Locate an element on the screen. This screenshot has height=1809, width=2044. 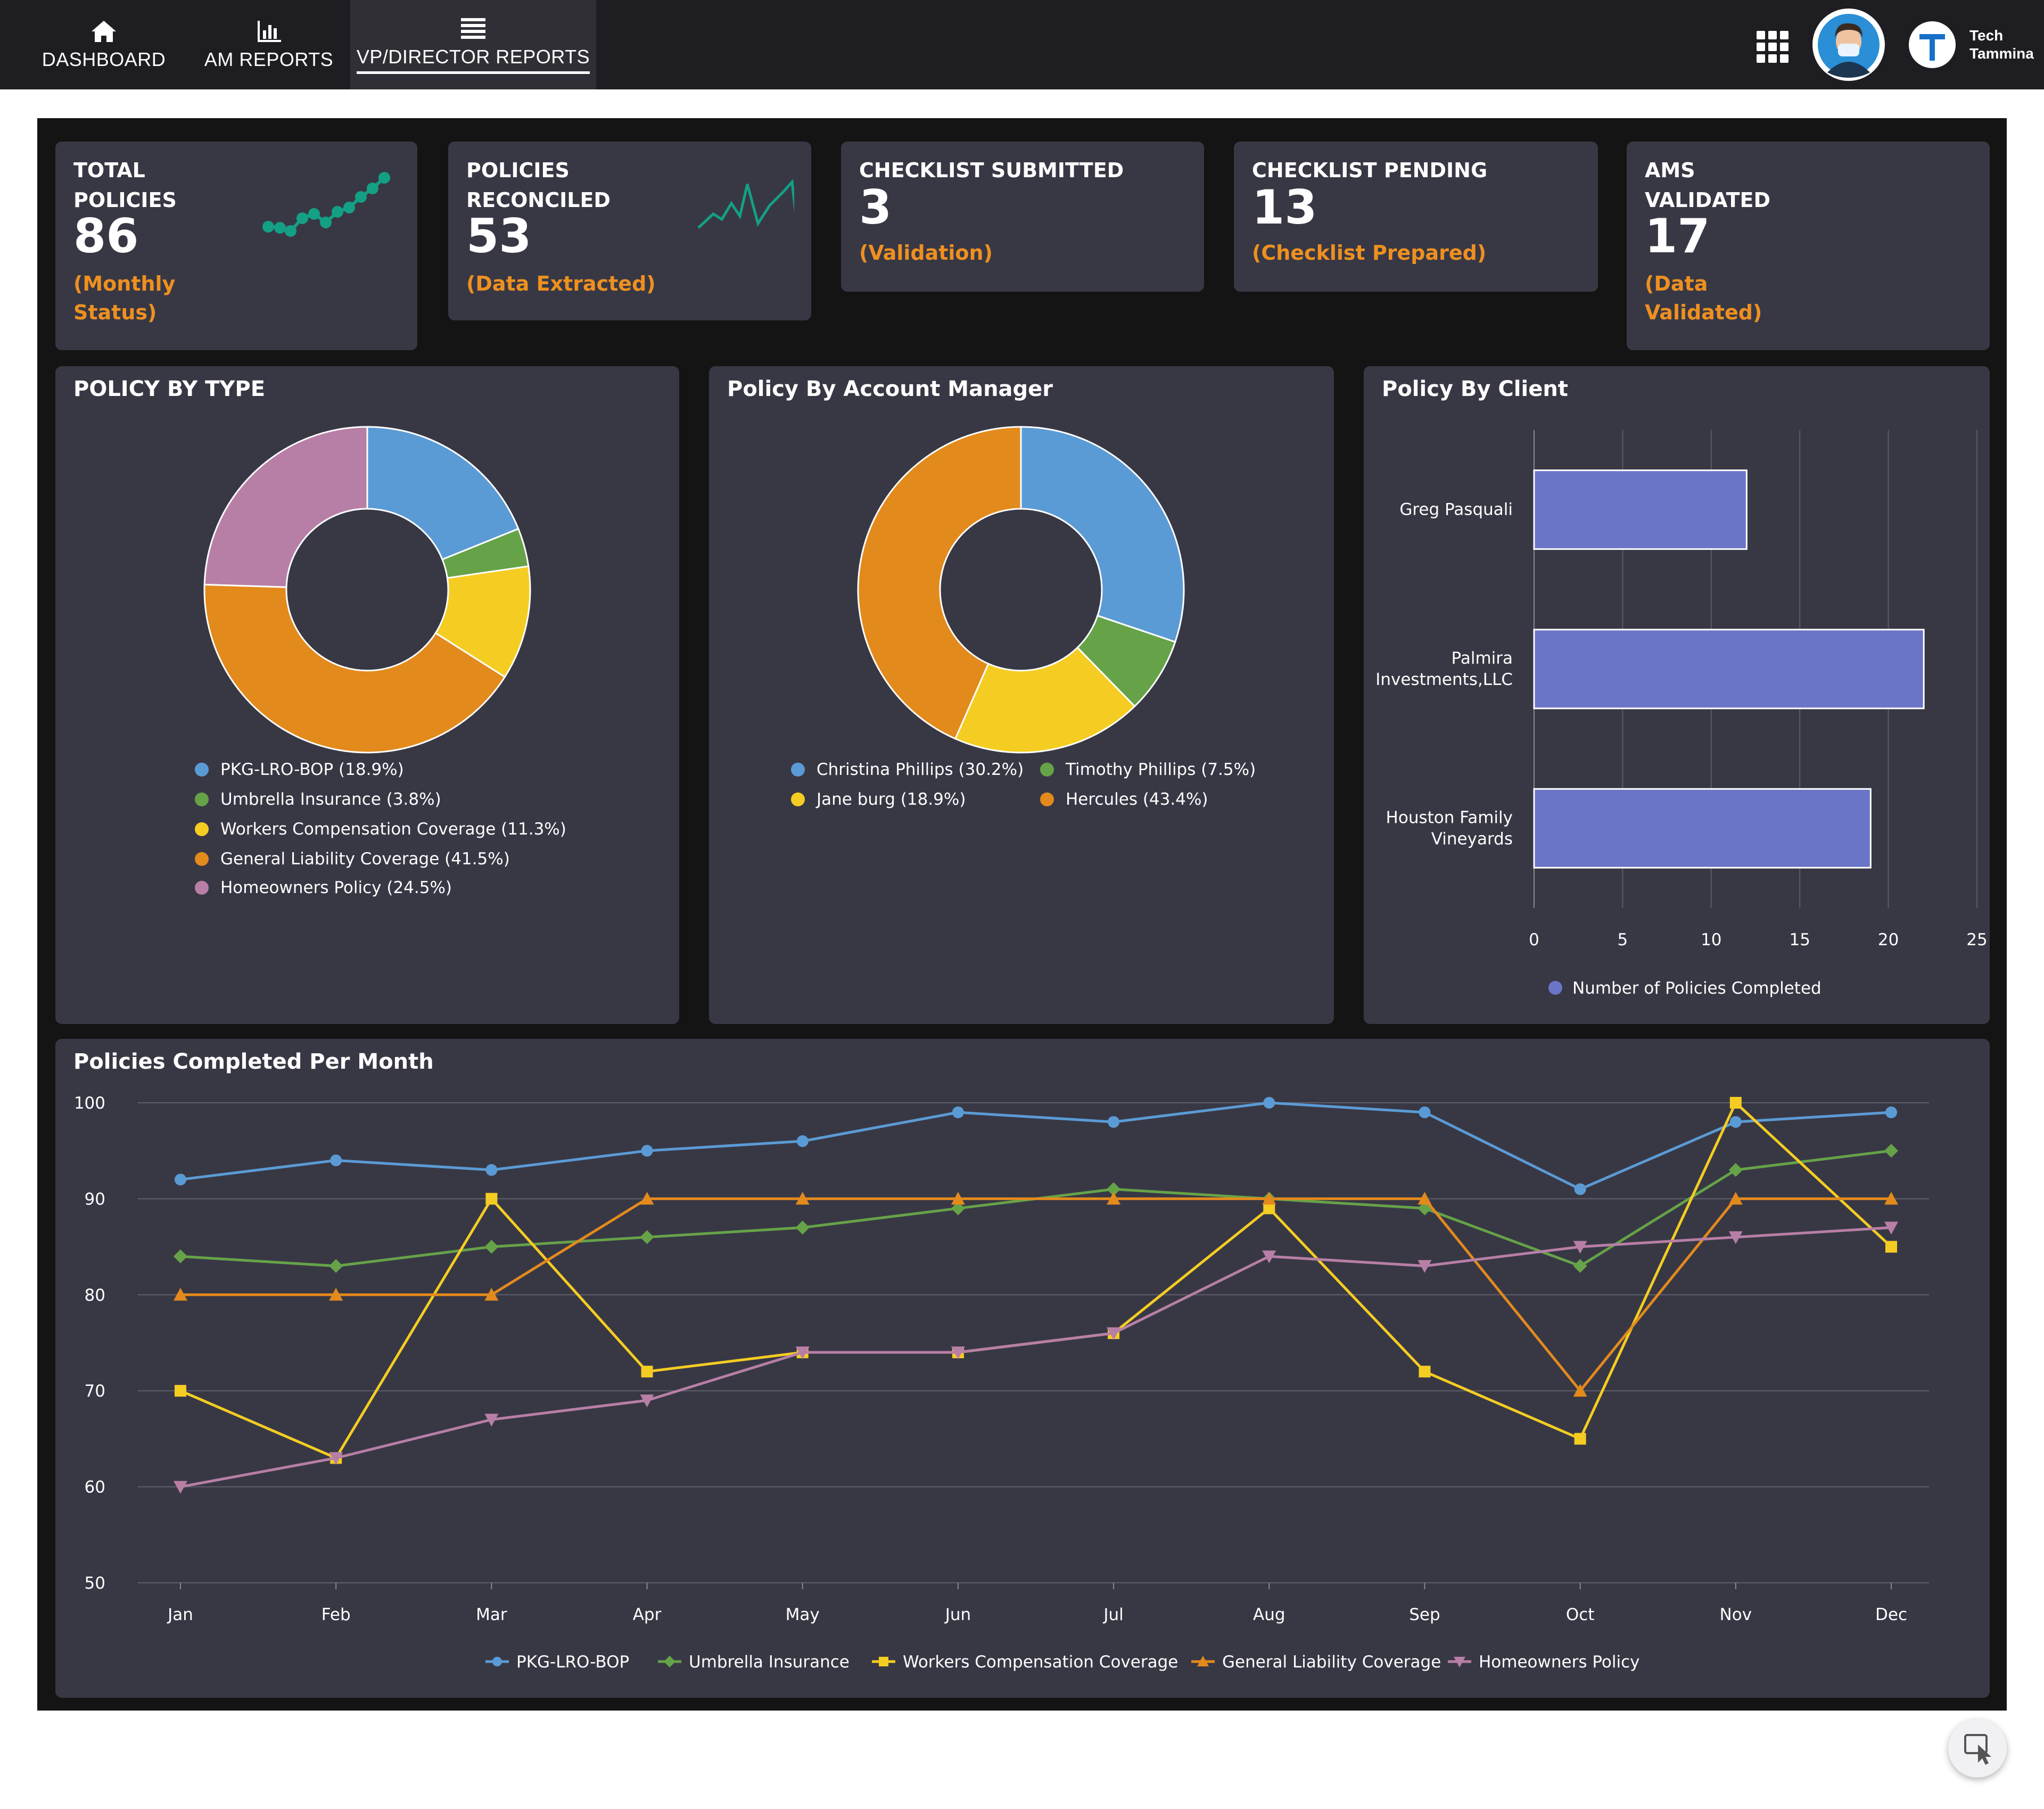
kpi-card-total-policies: TOTAL POLICIES 86 (Monthly Status) is located at coordinates (236, 246).